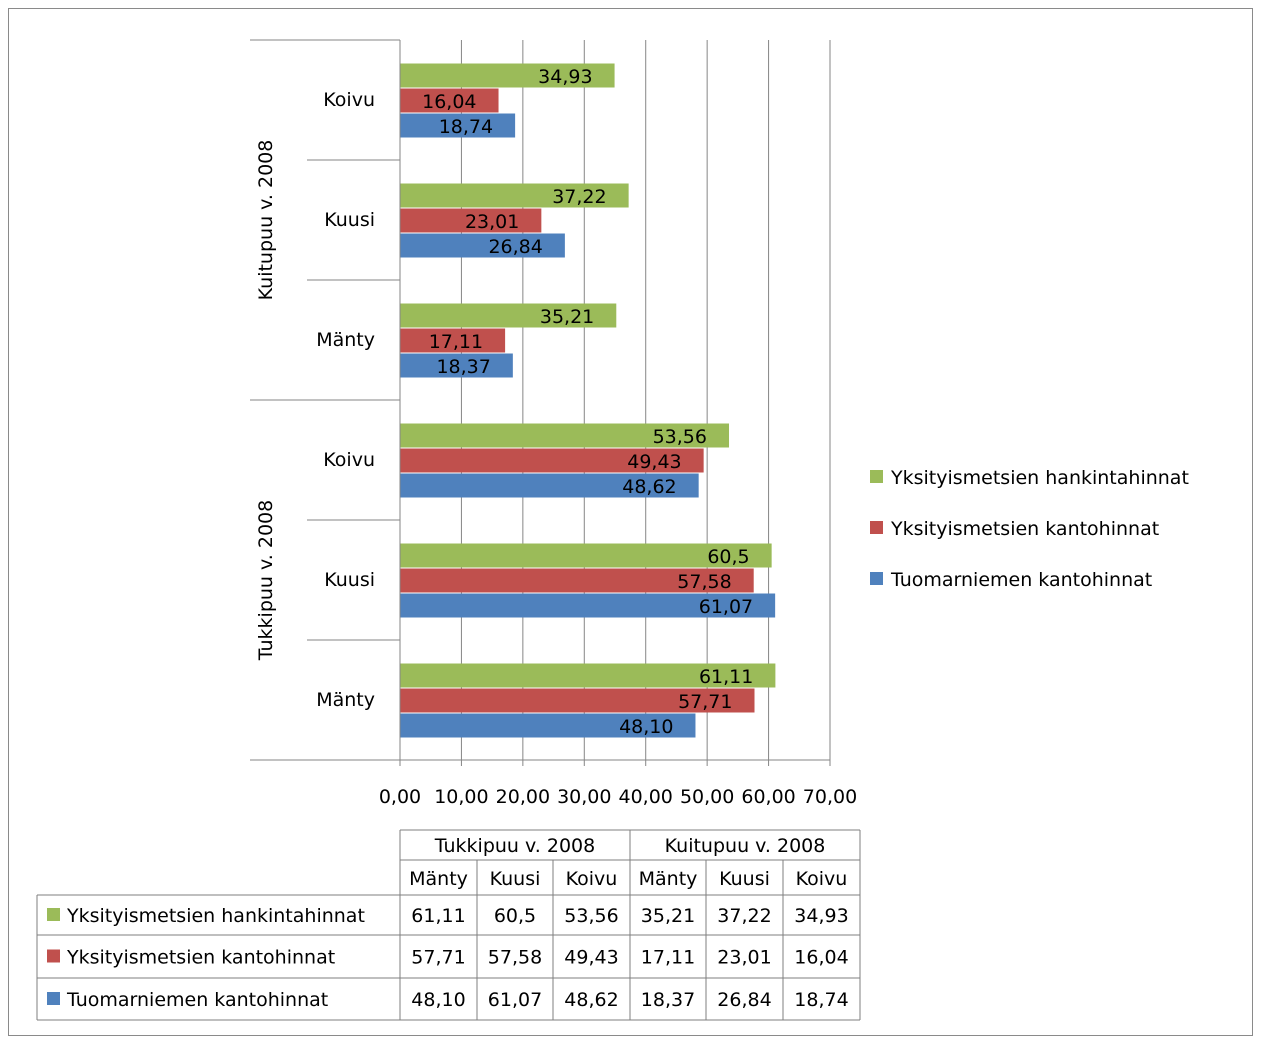 This screenshot has height=1041, width=1263. I want to click on x-tick-label: 0,00, so click(400, 797).